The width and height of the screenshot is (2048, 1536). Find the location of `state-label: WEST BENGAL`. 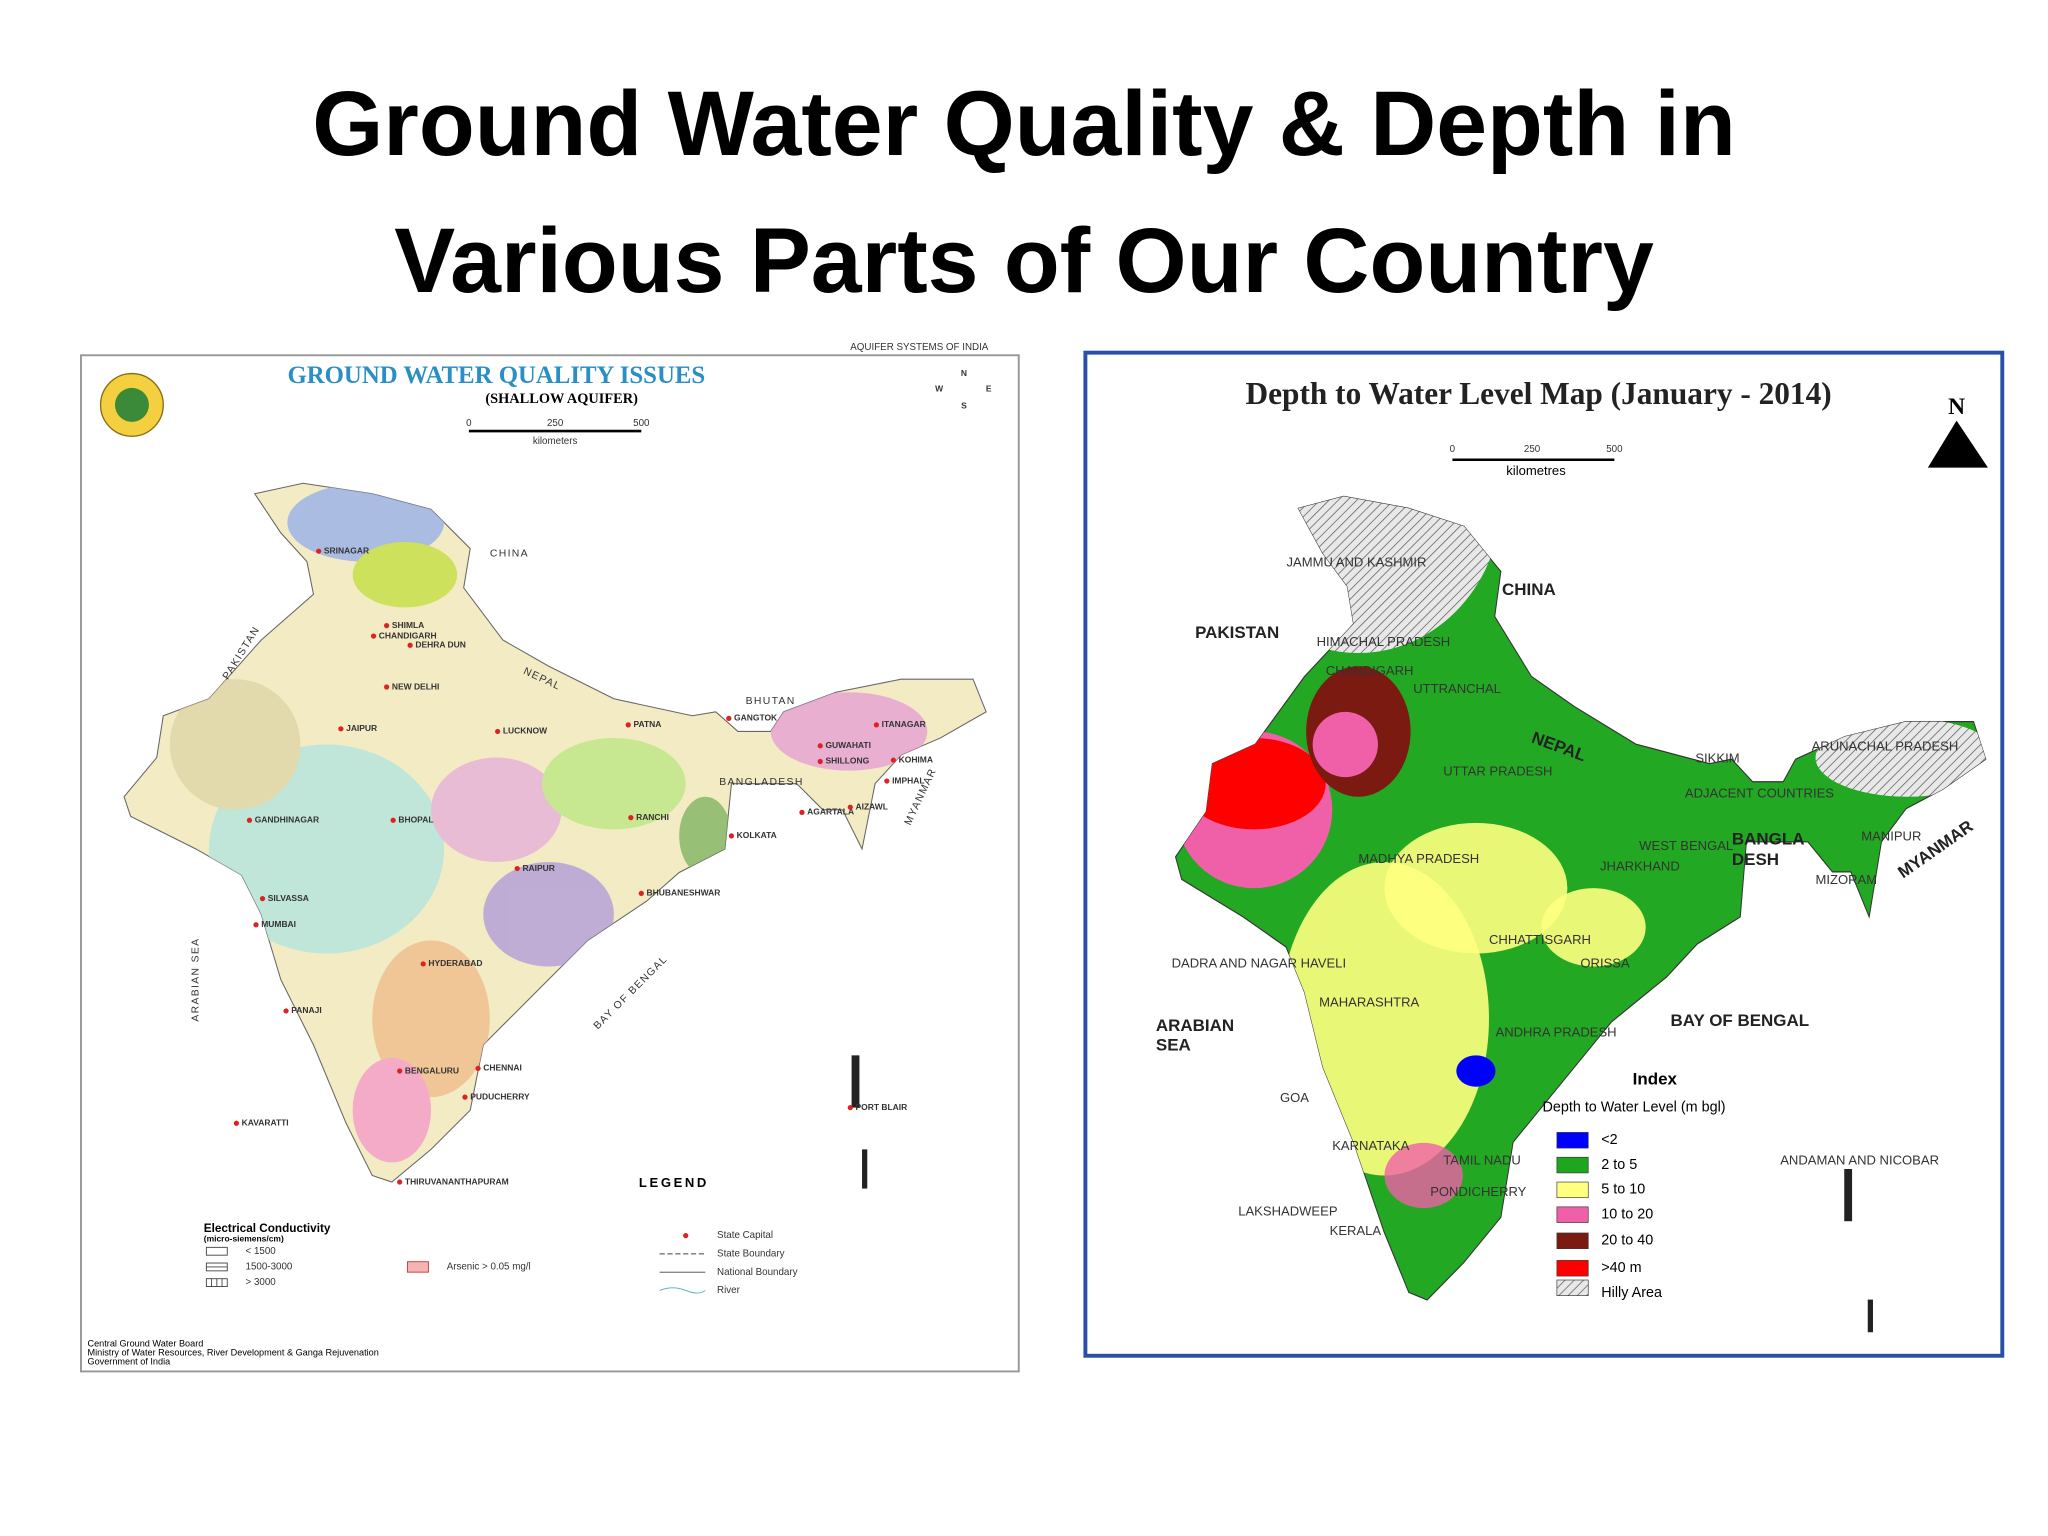

state-label: WEST BENGAL is located at coordinates (1686, 845).